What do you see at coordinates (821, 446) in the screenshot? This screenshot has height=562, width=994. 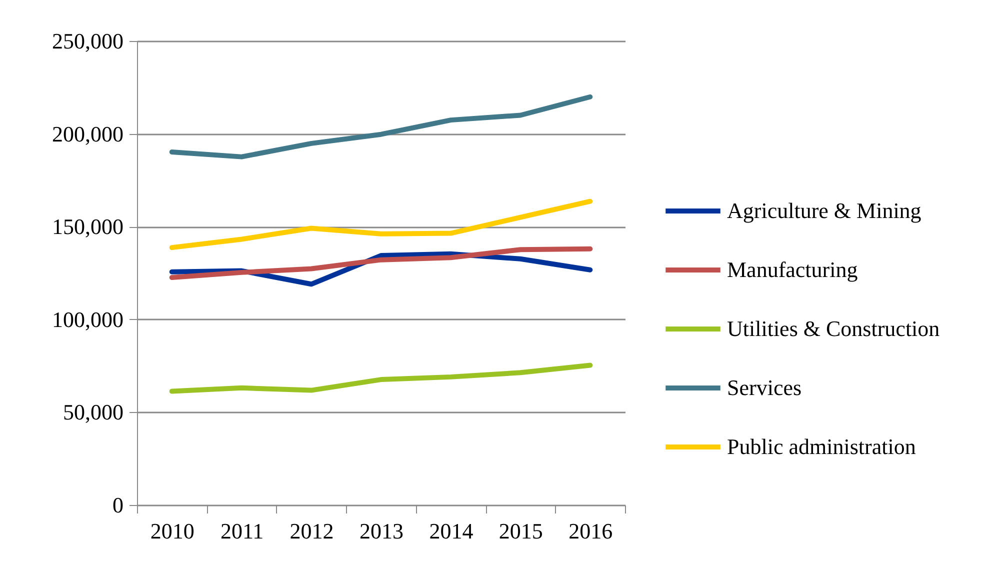 I see `legend-label: Public administration` at bounding box center [821, 446].